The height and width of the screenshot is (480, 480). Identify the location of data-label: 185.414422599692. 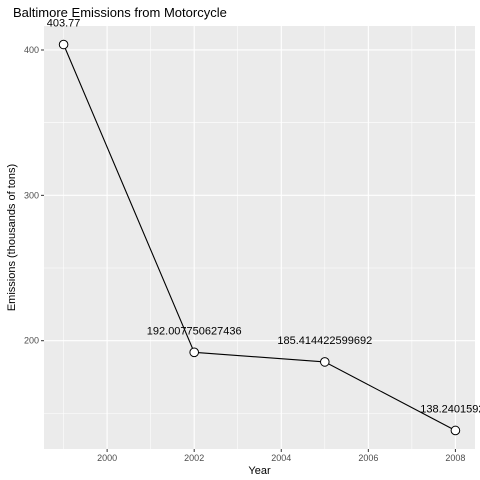
(324, 341).